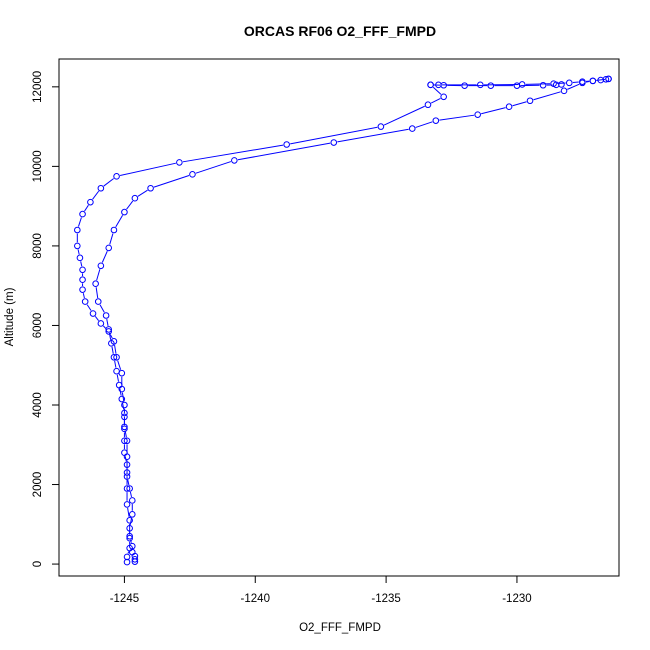 This screenshot has width=650, height=650. What do you see at coordinates (516, 599) in the screenshot?
I see `x-tick-label: -1230` at bounding box center [516, 599].